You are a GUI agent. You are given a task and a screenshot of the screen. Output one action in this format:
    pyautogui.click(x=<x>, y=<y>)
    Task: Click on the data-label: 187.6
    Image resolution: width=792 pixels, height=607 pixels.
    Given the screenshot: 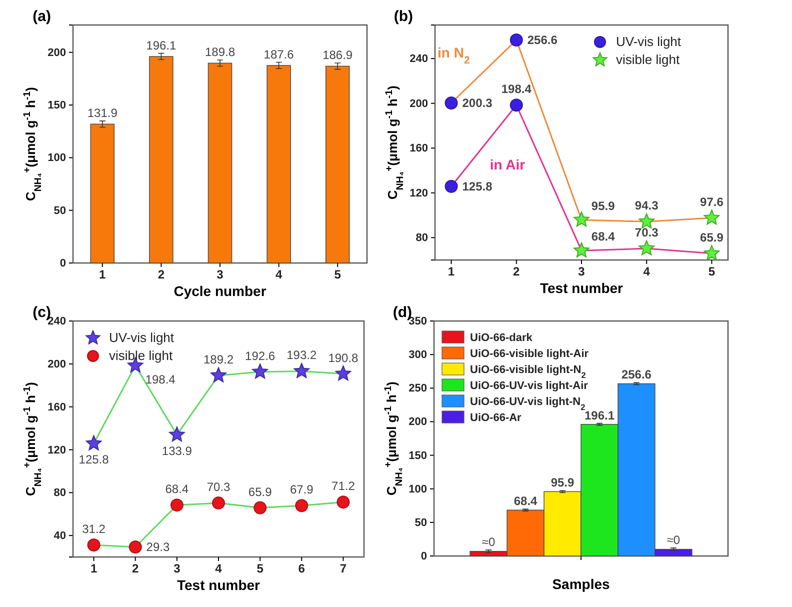 What is the action you would take?
    pyautogui.click(x=279, y=54)
    